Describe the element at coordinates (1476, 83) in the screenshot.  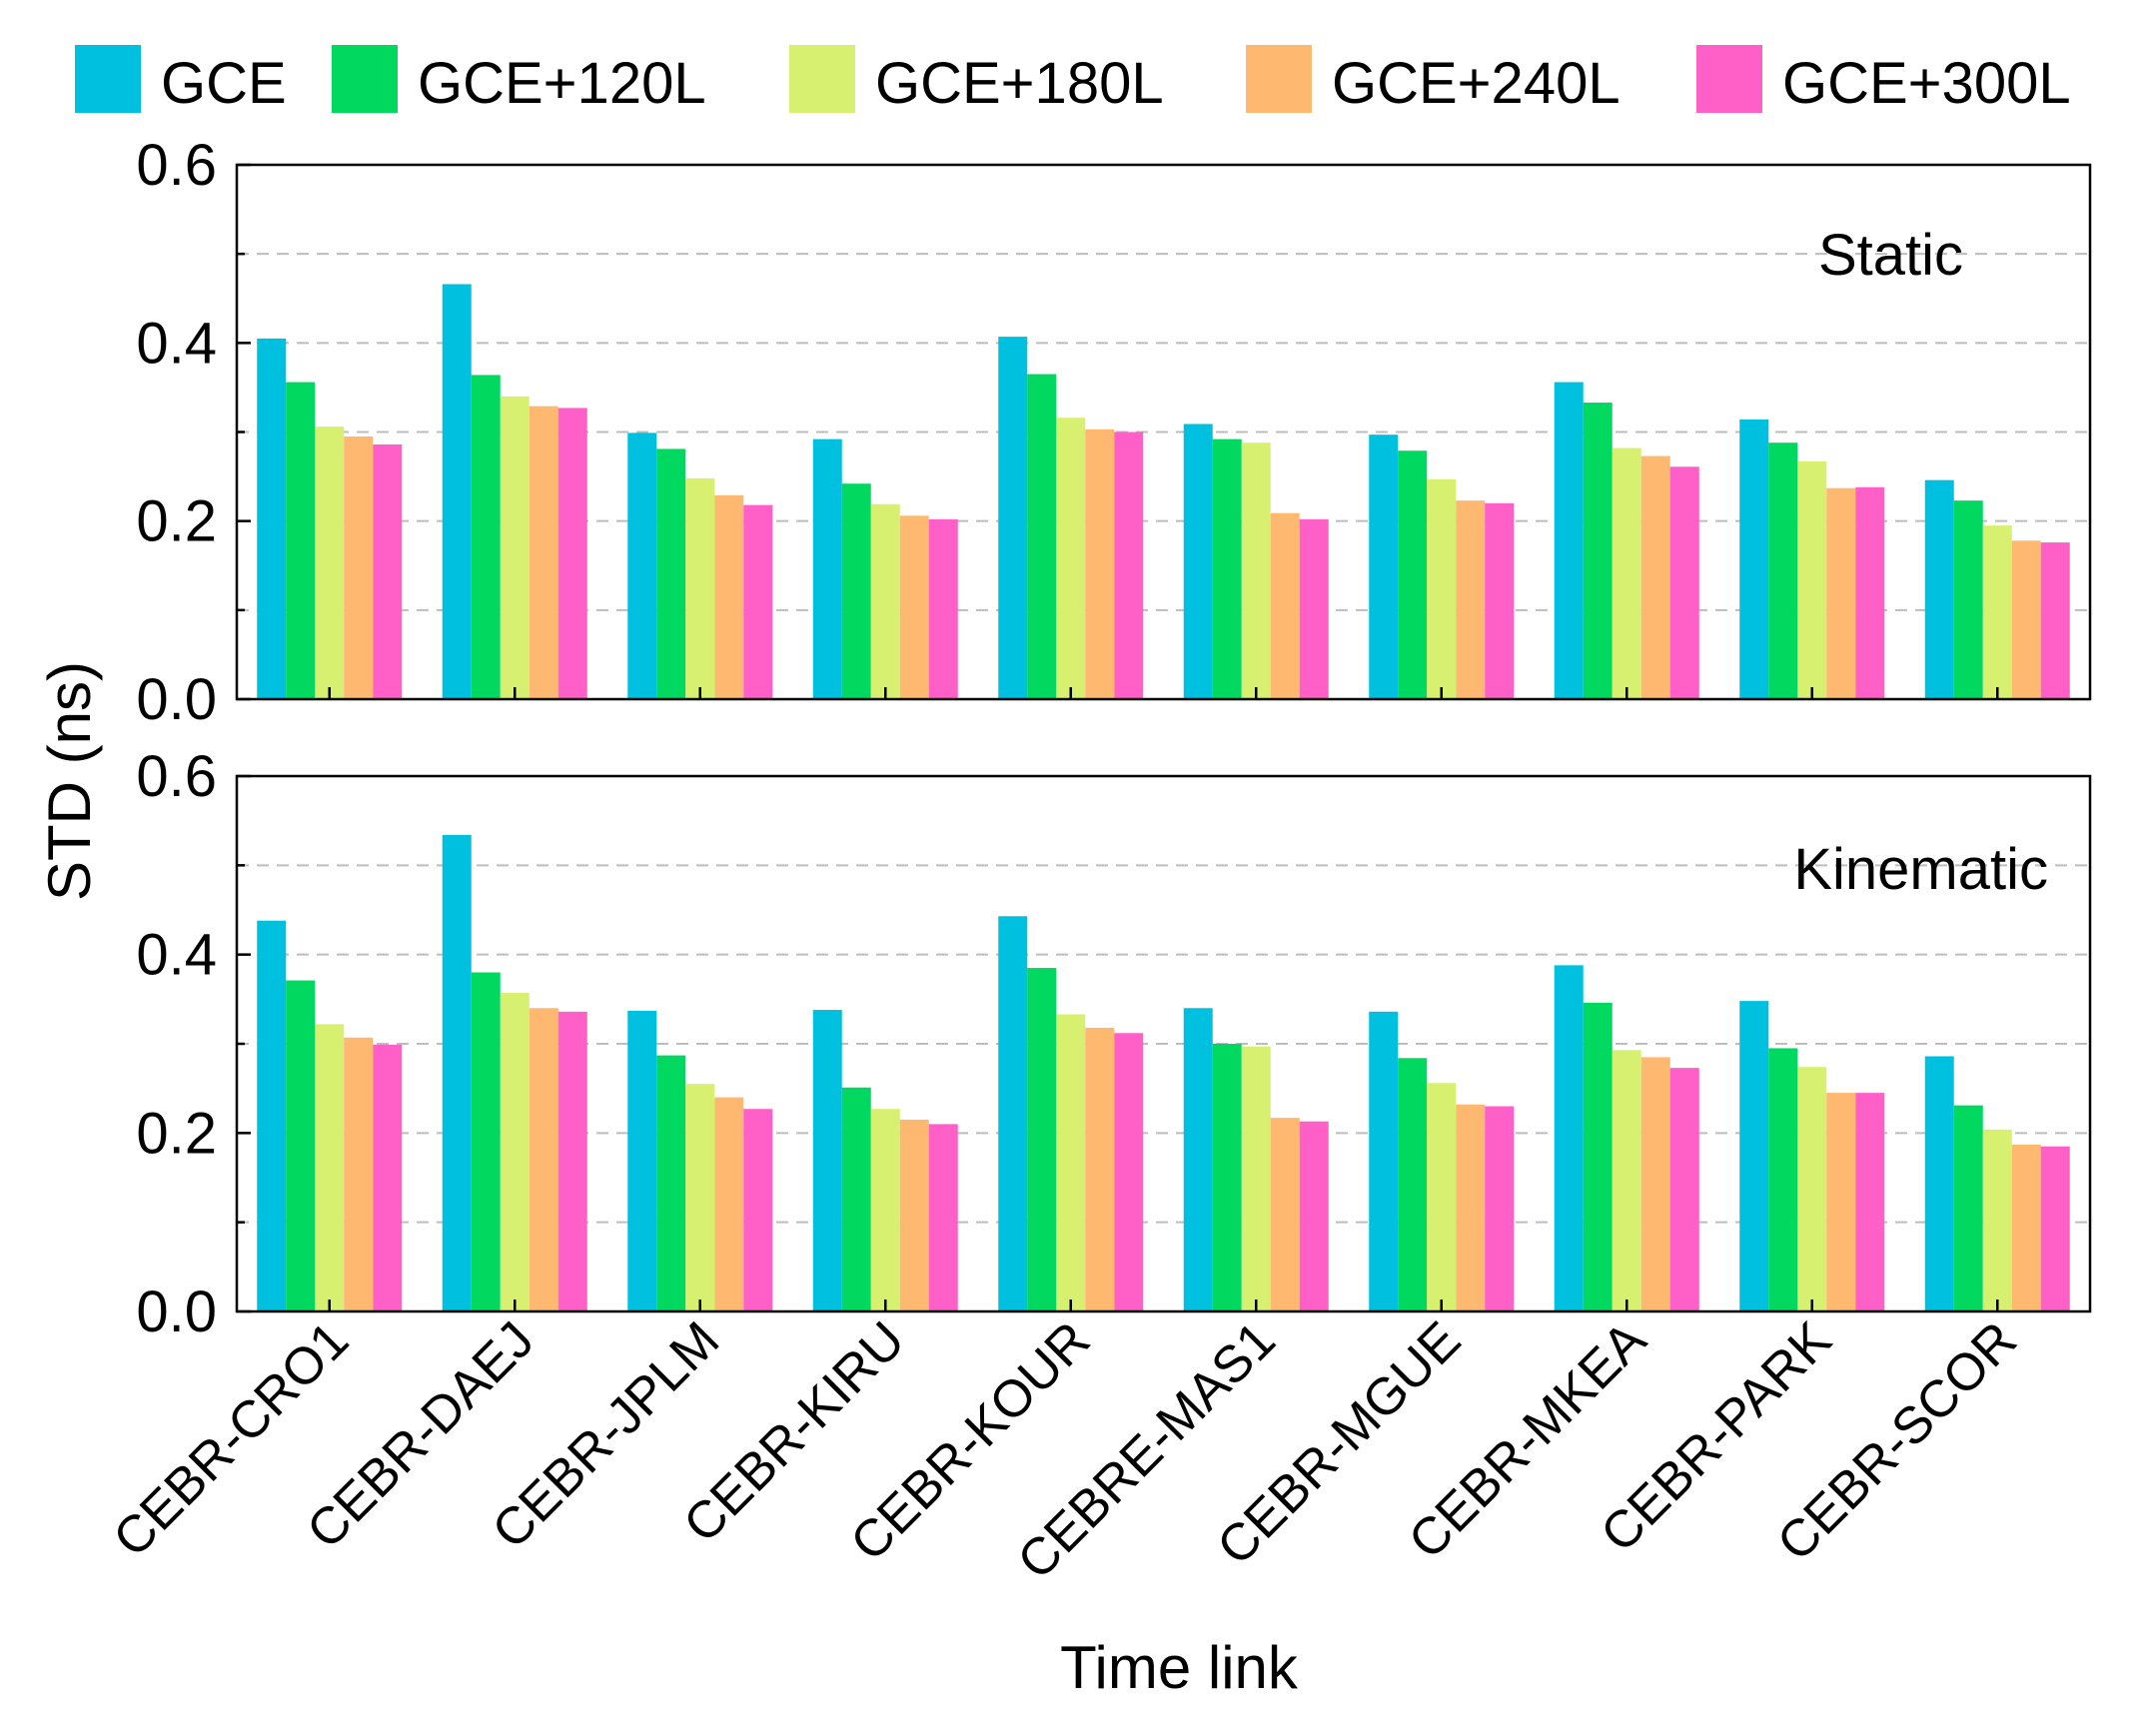
I see `legend-label-3: GCE+240L` at that location.